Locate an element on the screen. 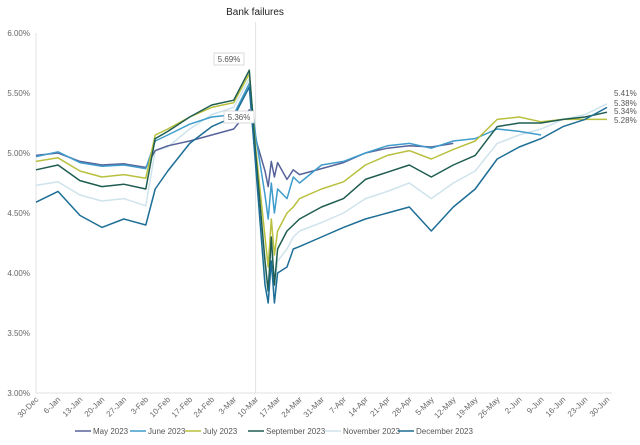 This screenshot has height=445, width=640. x-tick-label: 24-Mar is located at coordinates (292, 407).